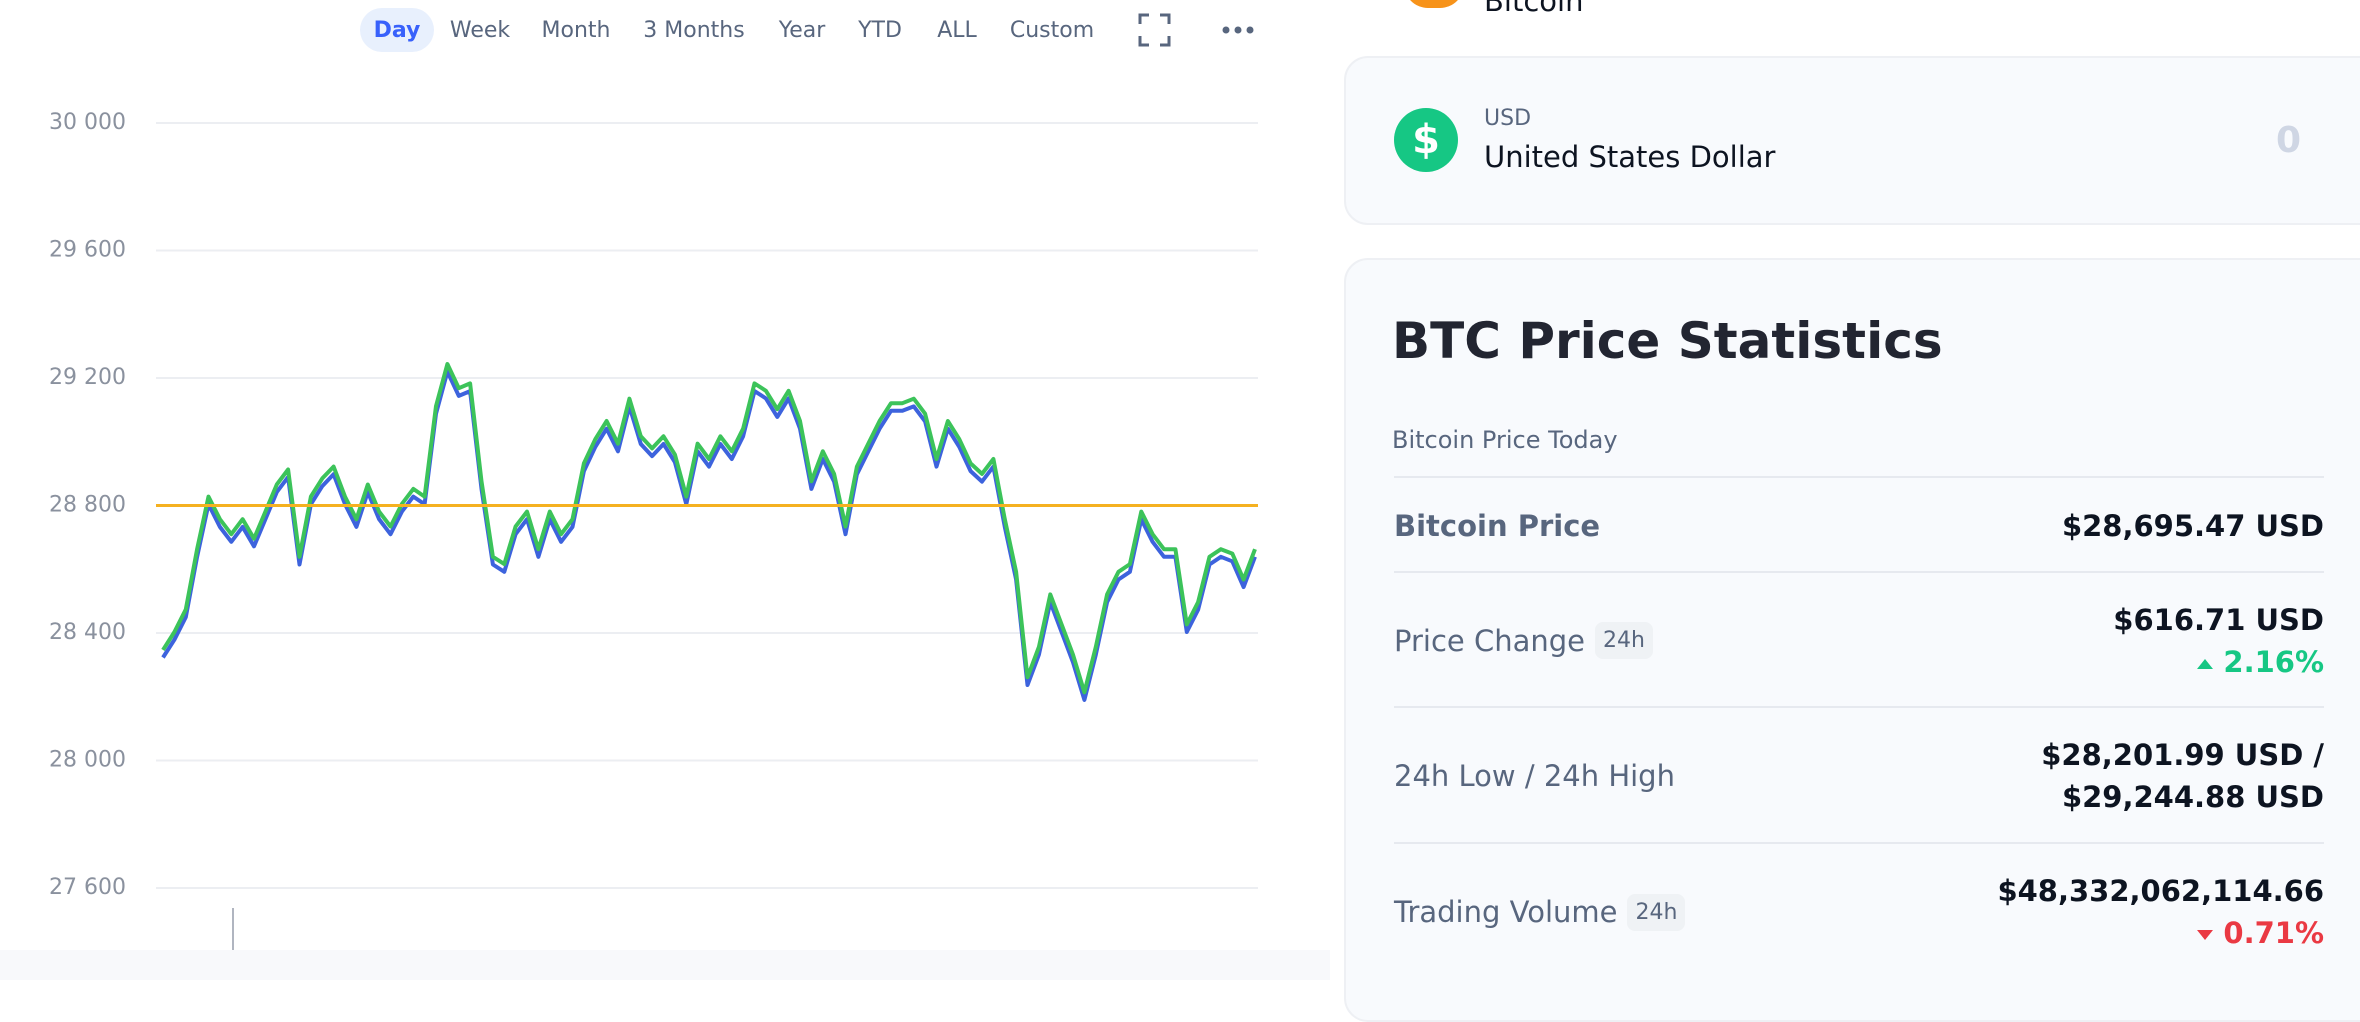 The height and width of the screenshot is (1022, 2360). What do you see at coordinates (87, 250) in the screenshot?
I see `y-tick-label: 29 600` at bounding box center [87, 250].